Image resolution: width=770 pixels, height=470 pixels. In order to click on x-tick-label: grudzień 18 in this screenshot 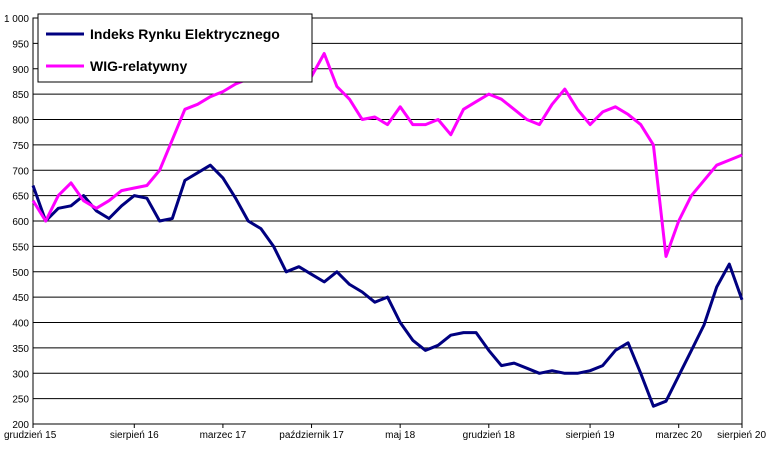, I will do `click(489, 435)`.